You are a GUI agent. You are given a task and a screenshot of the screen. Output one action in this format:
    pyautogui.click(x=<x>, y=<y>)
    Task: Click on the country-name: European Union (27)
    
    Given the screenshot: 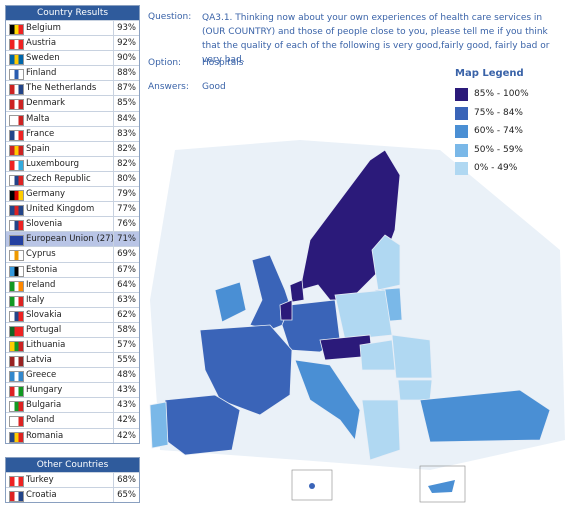 What is the action you would take?
    pyautogui.click(x=70, y=239)
    